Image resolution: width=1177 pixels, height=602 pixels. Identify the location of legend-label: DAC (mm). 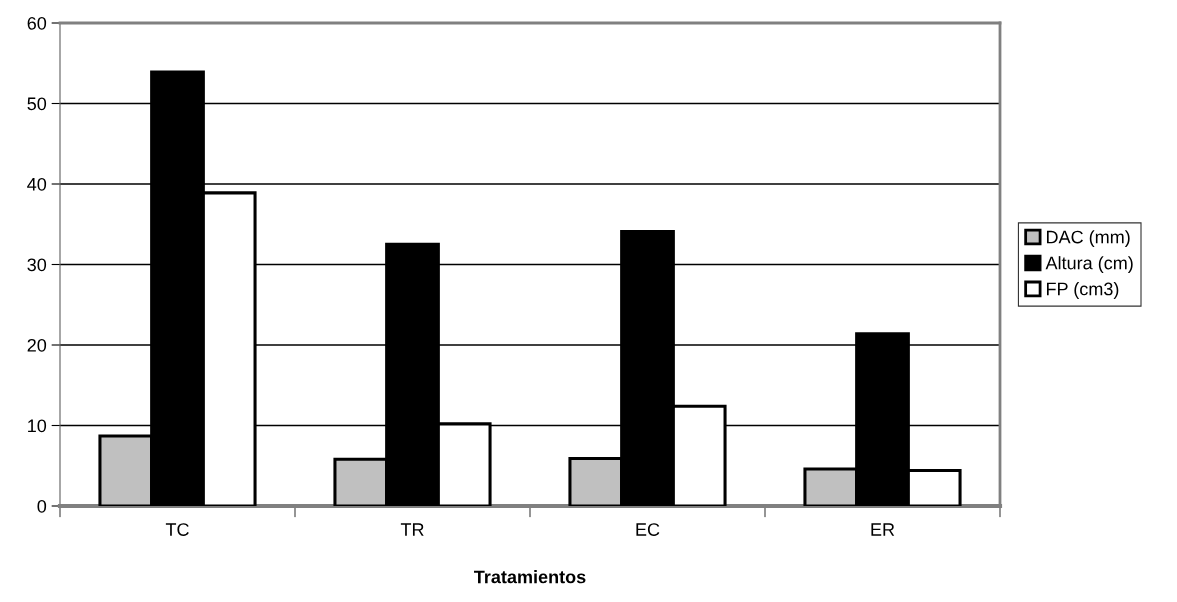
(1088, 238).